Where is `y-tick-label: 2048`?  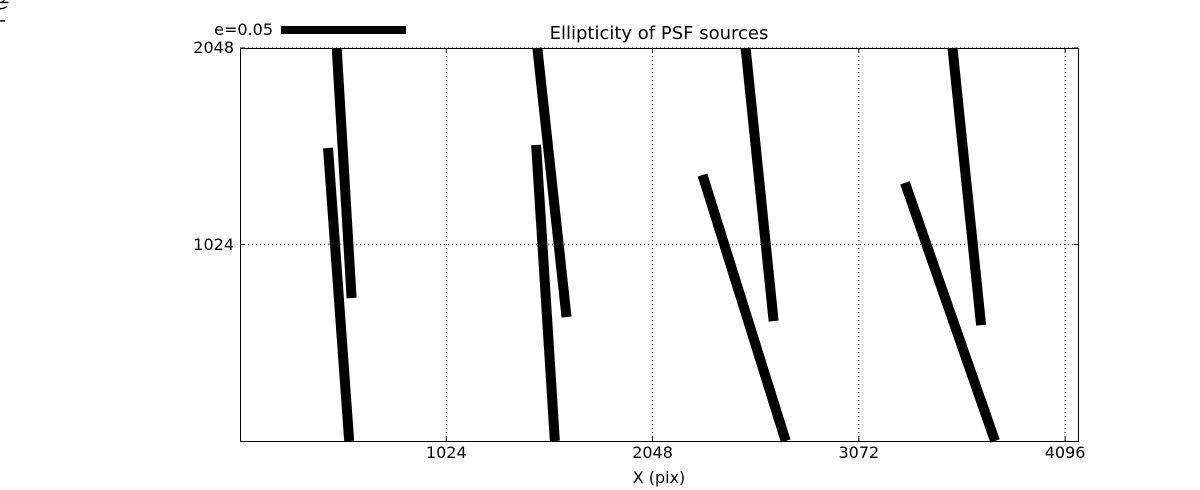 y-tick-label: 2048 is located at coordinates (213, 47).